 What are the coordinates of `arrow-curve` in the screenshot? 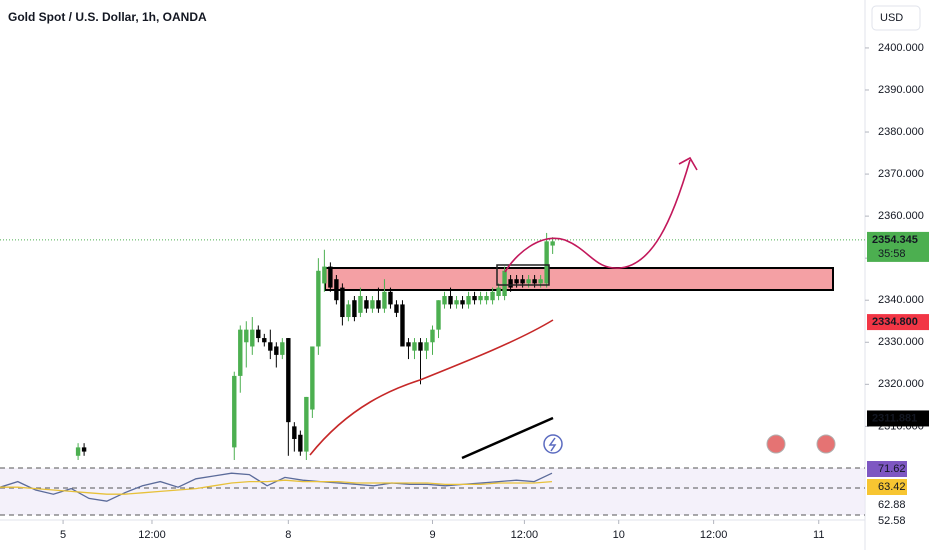 It's located at (597, 216).